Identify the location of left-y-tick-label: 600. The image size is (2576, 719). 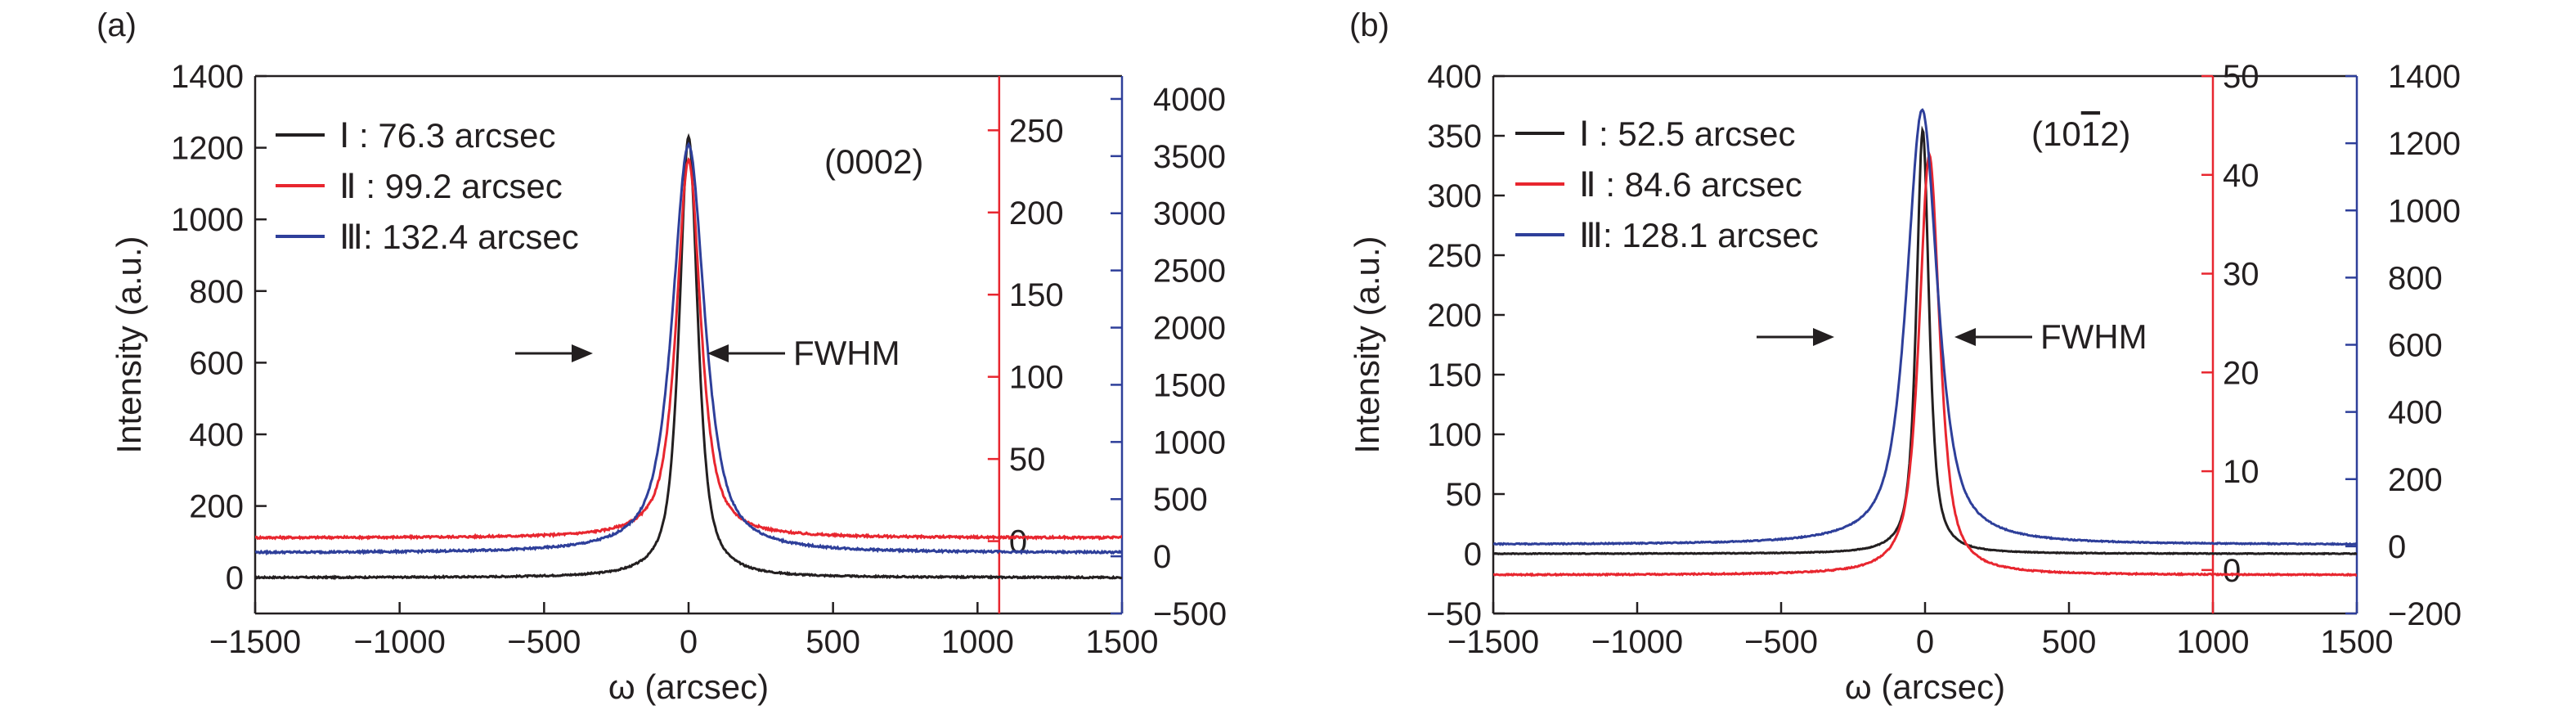
(216, 363).